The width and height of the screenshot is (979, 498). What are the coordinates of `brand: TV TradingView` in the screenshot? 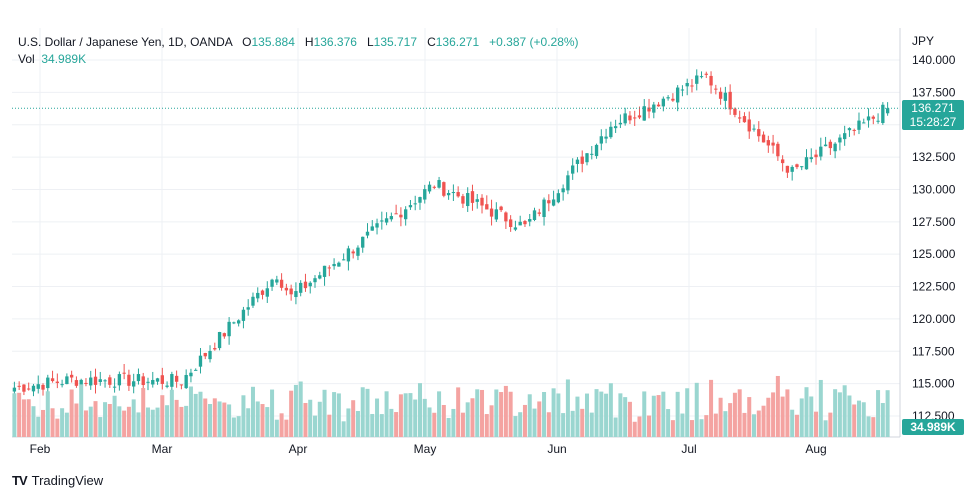 It's located at (57, 480).